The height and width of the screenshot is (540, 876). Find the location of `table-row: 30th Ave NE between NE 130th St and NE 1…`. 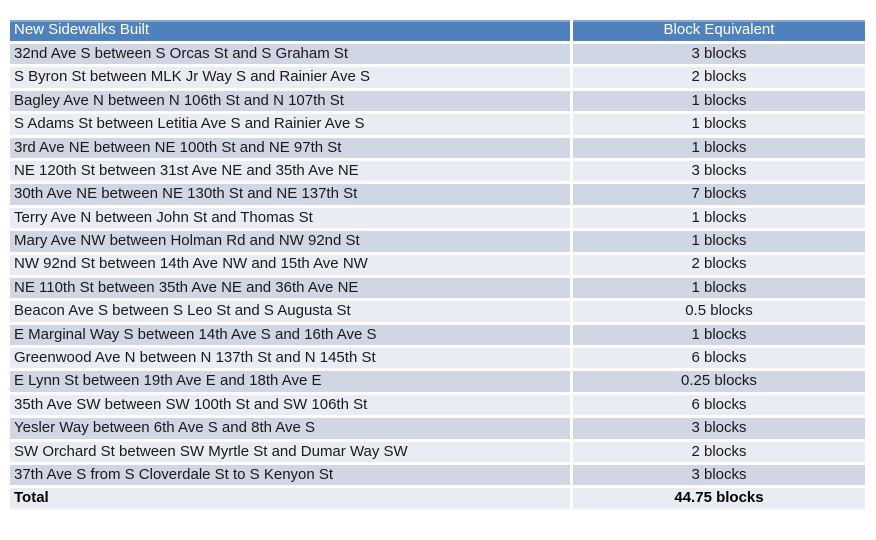

table-row: 30th Ave NE between NE 130th St and NE 1… is located at coordinates (437, 194).